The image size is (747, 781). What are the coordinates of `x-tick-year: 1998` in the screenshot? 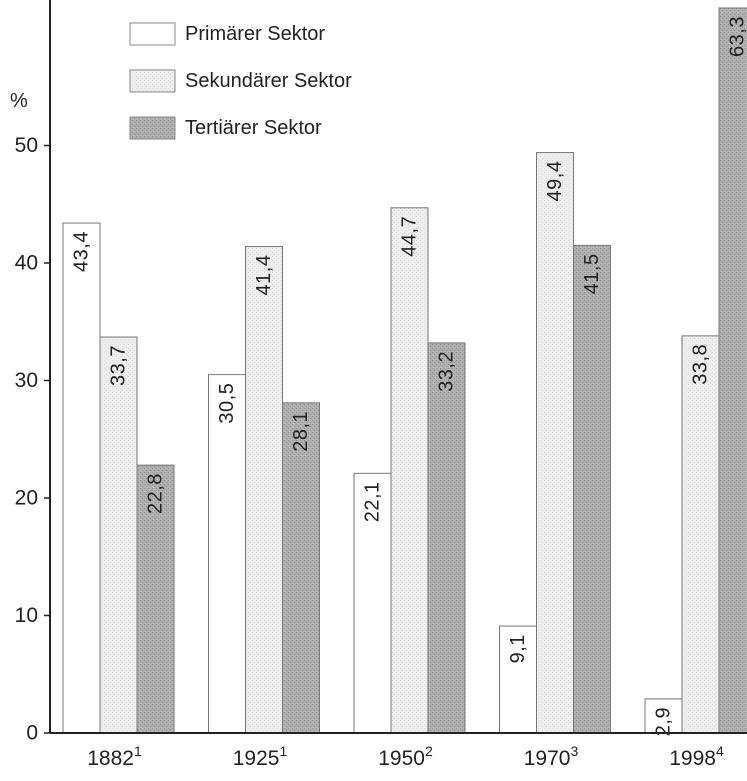 It's located at (692, 758).